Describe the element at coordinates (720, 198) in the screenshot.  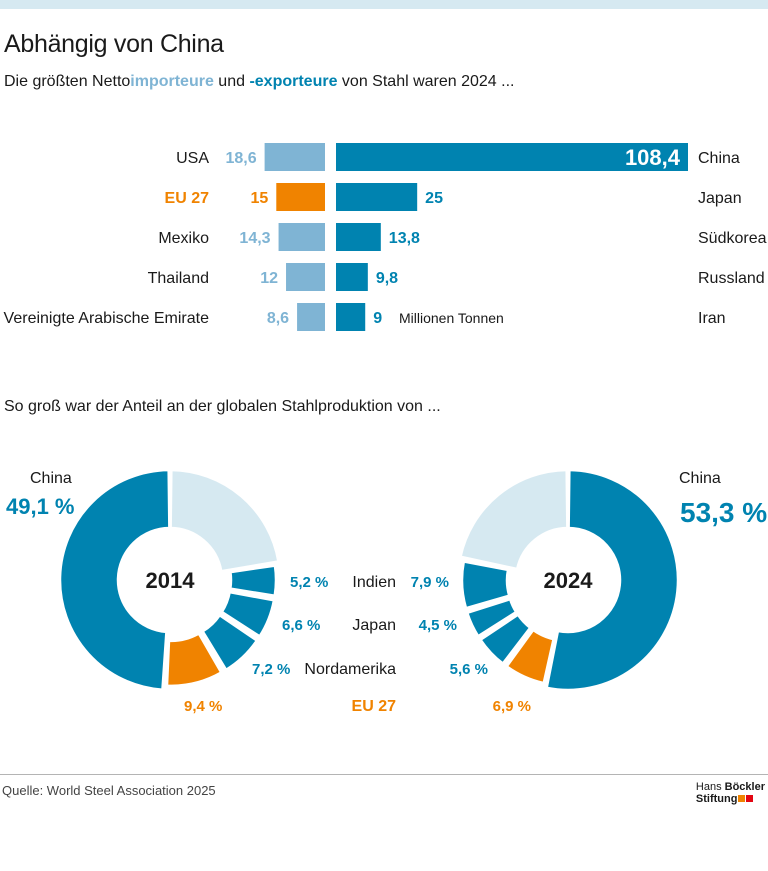
I see `exporter-country-label: Japan` at that location.